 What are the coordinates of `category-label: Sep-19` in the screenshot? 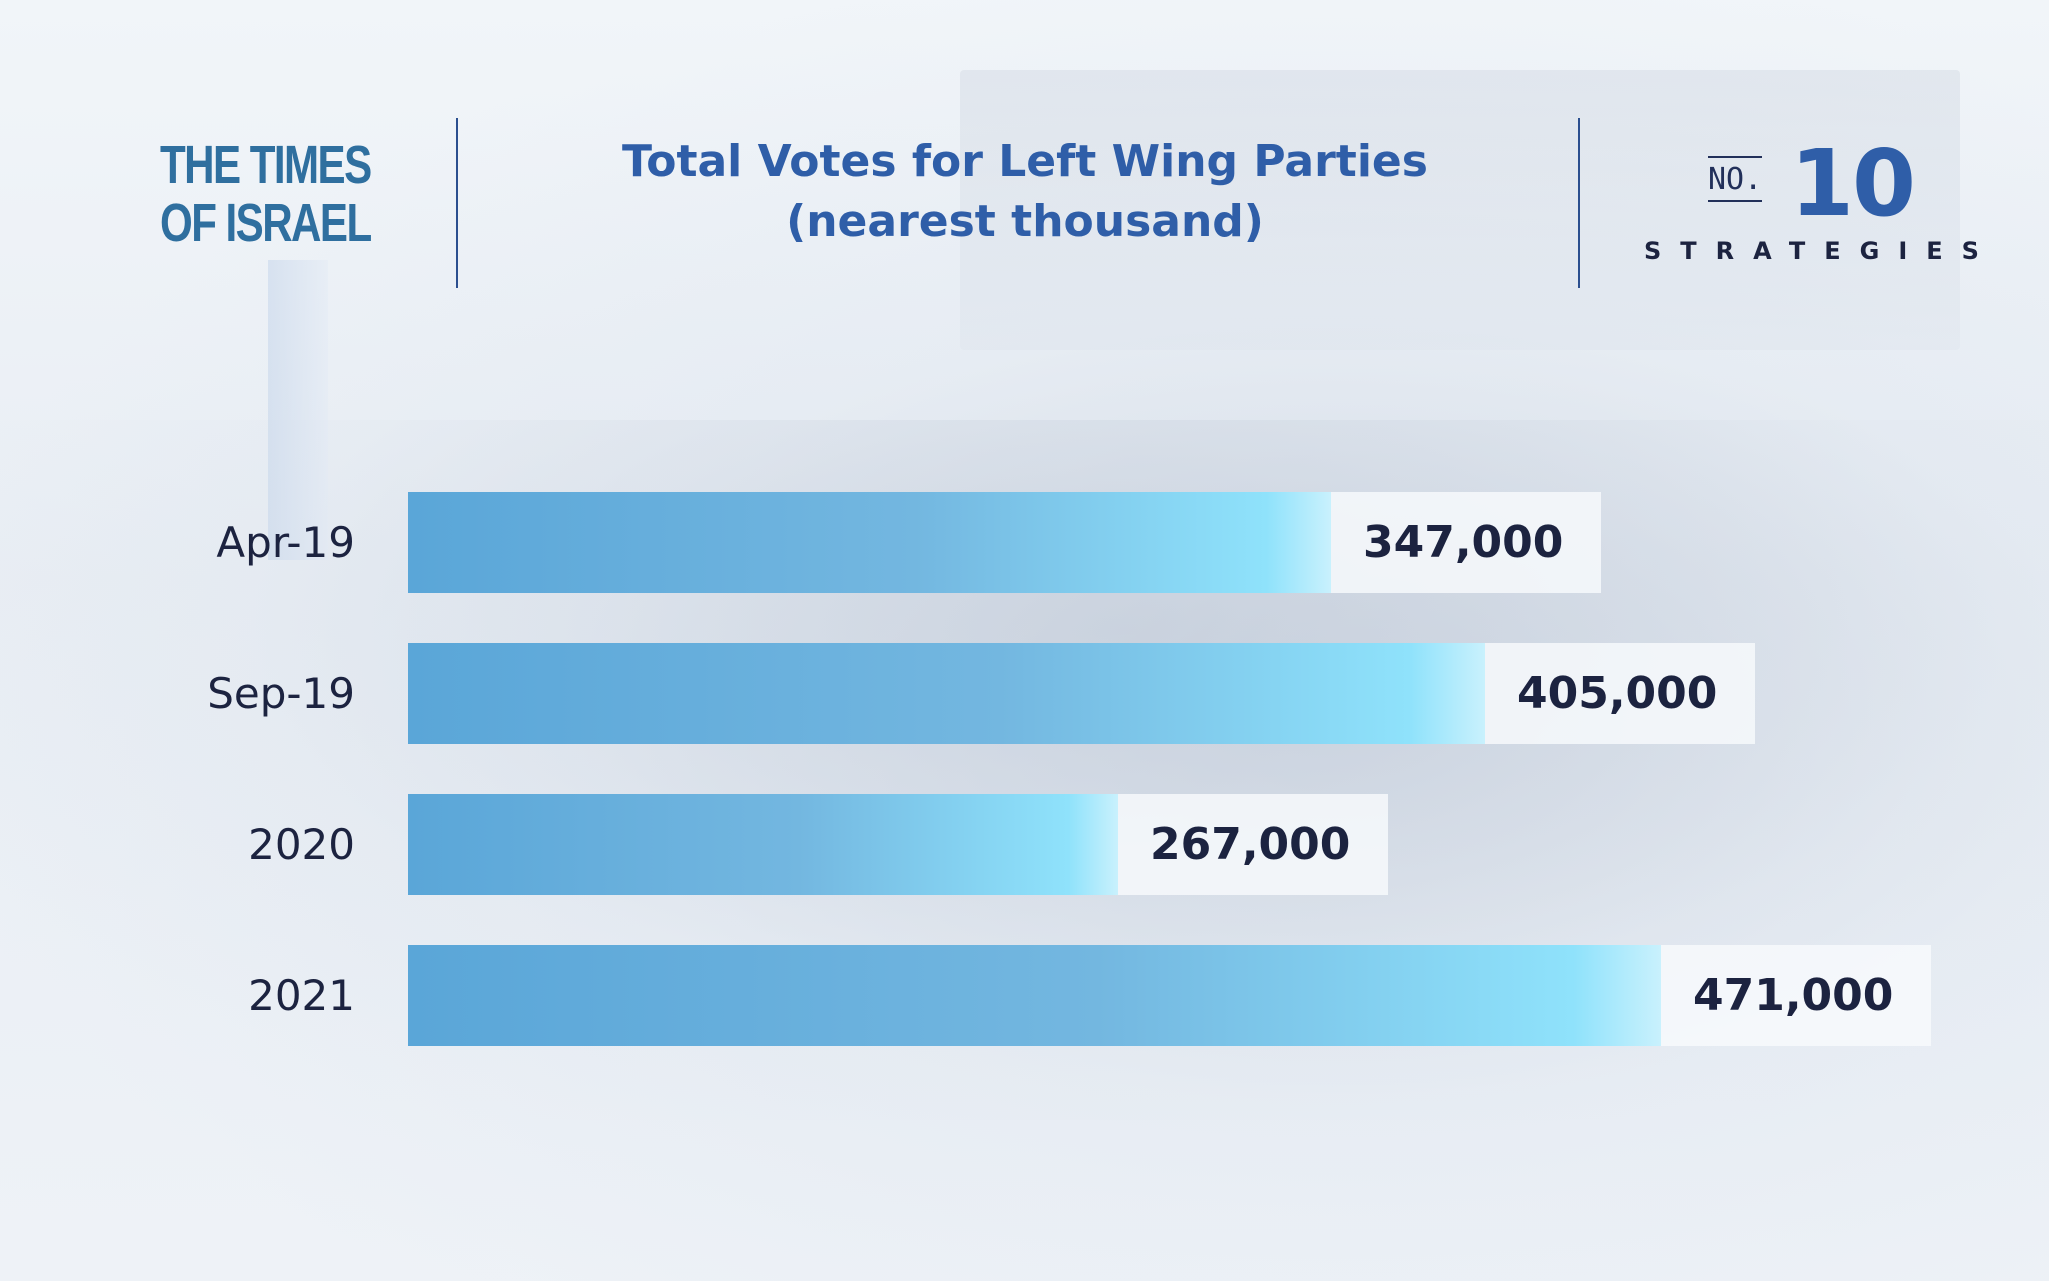 It's located at (281, 693).